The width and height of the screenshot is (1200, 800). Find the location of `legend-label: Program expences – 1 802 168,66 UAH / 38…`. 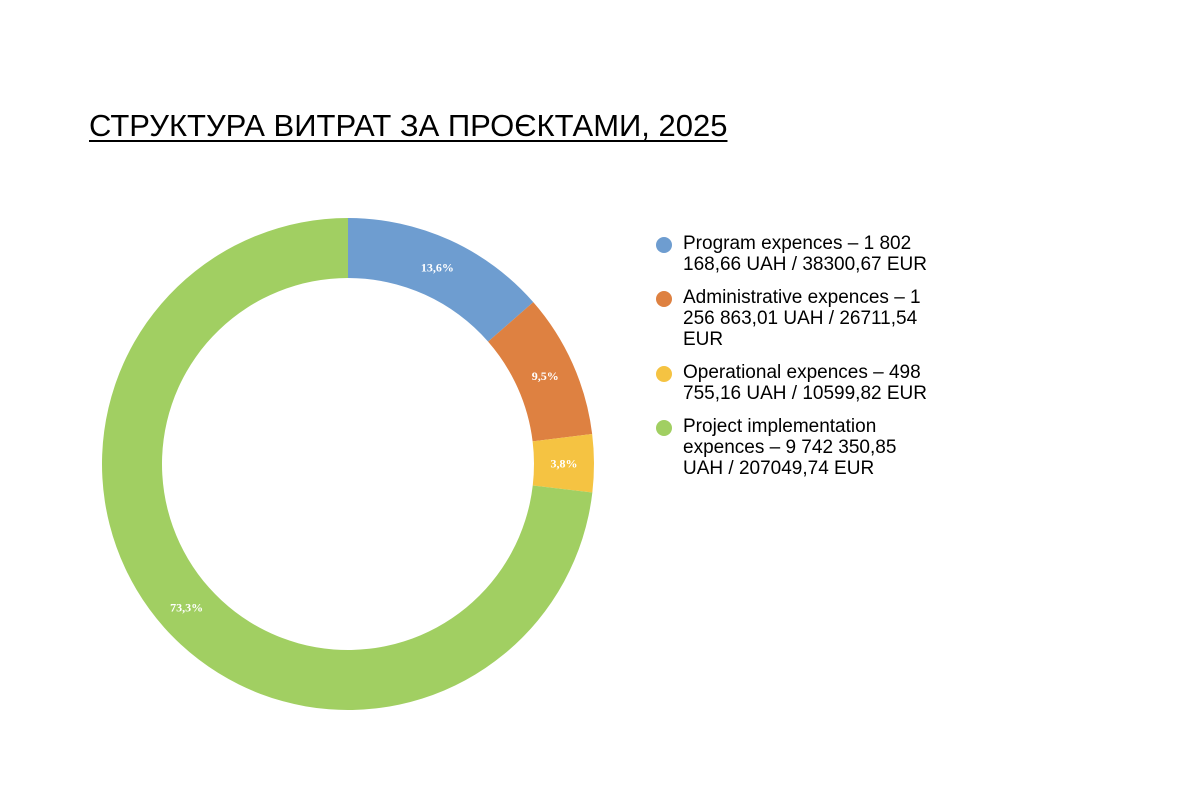

legend-label: Program expences – 1 802 168,66 UAH / 38… is located at coordinates (805, 254).